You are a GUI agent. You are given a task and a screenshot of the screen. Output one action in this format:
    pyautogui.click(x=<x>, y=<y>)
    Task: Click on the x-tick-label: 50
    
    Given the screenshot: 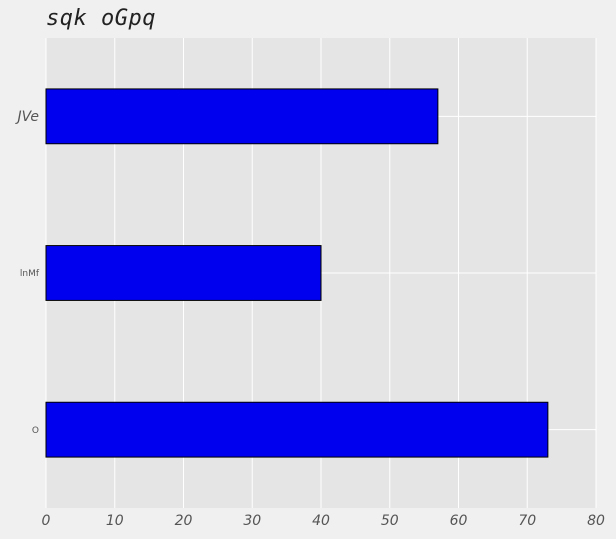 What is the action you would take?
    pyautogui.click(x=390, y=521)
    